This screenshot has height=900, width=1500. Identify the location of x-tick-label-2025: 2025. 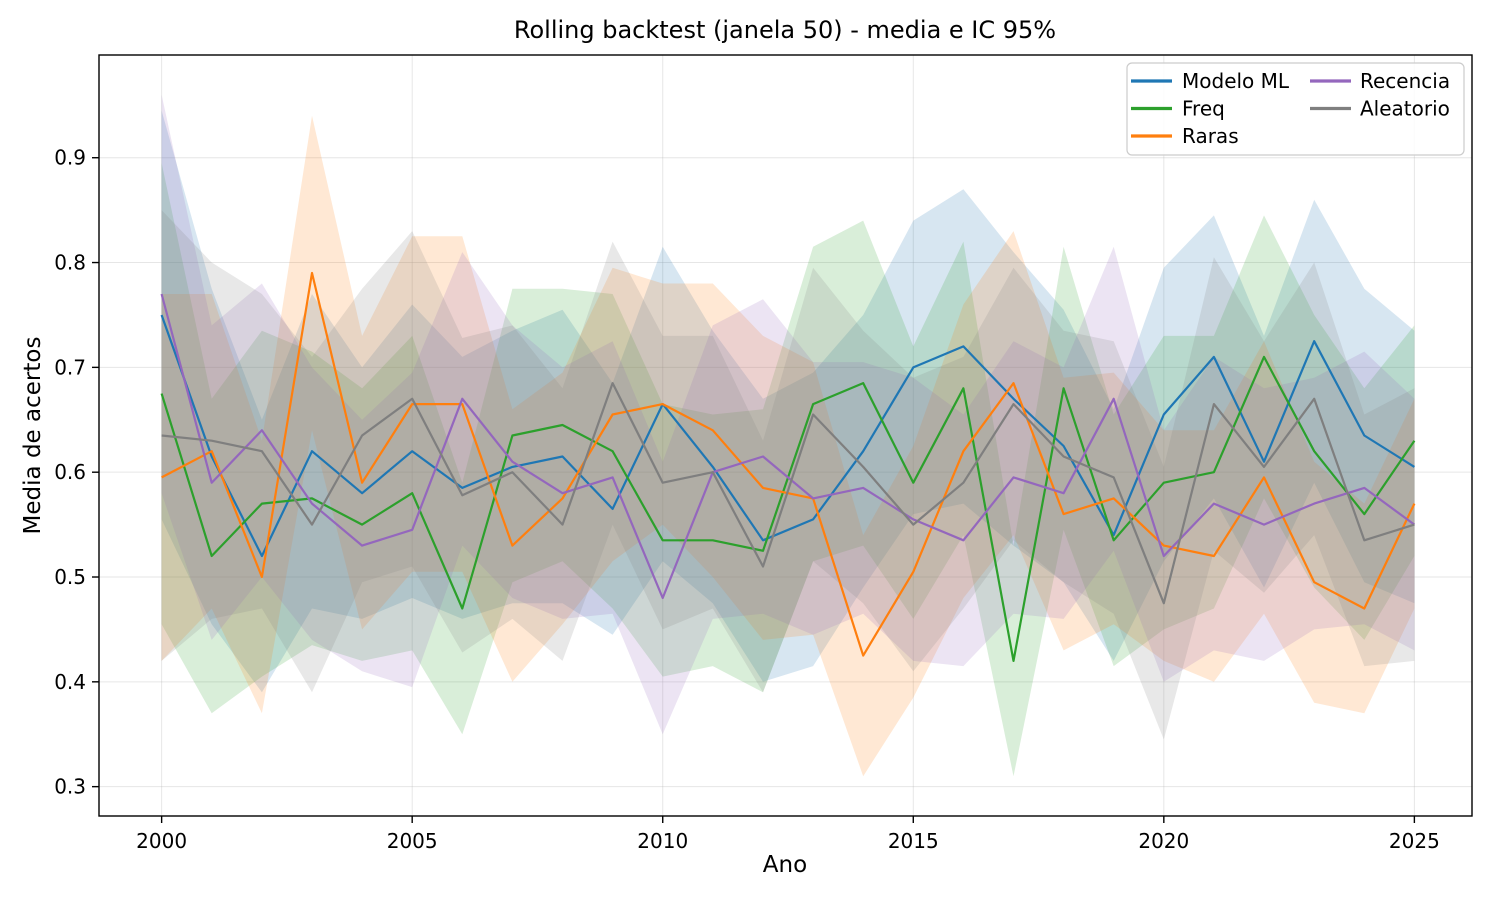
(1414, 841).